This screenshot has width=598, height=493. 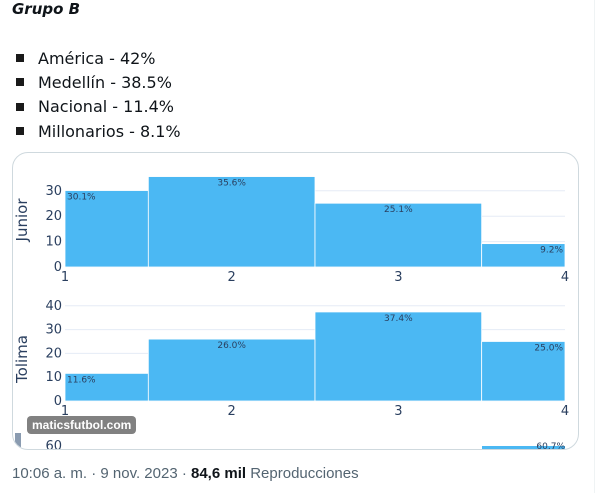 What do you see at coordinates (302, 473) in the screenshot?
I see `views-label: Reproducciones` at bounding box center [302, 473].